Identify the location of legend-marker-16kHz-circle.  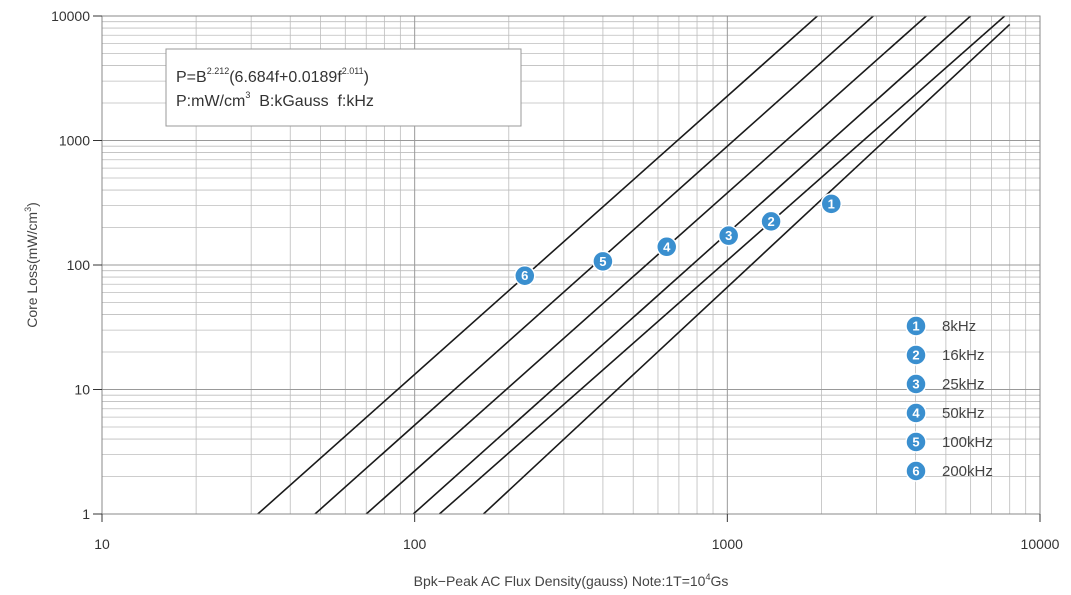
(916, 355).